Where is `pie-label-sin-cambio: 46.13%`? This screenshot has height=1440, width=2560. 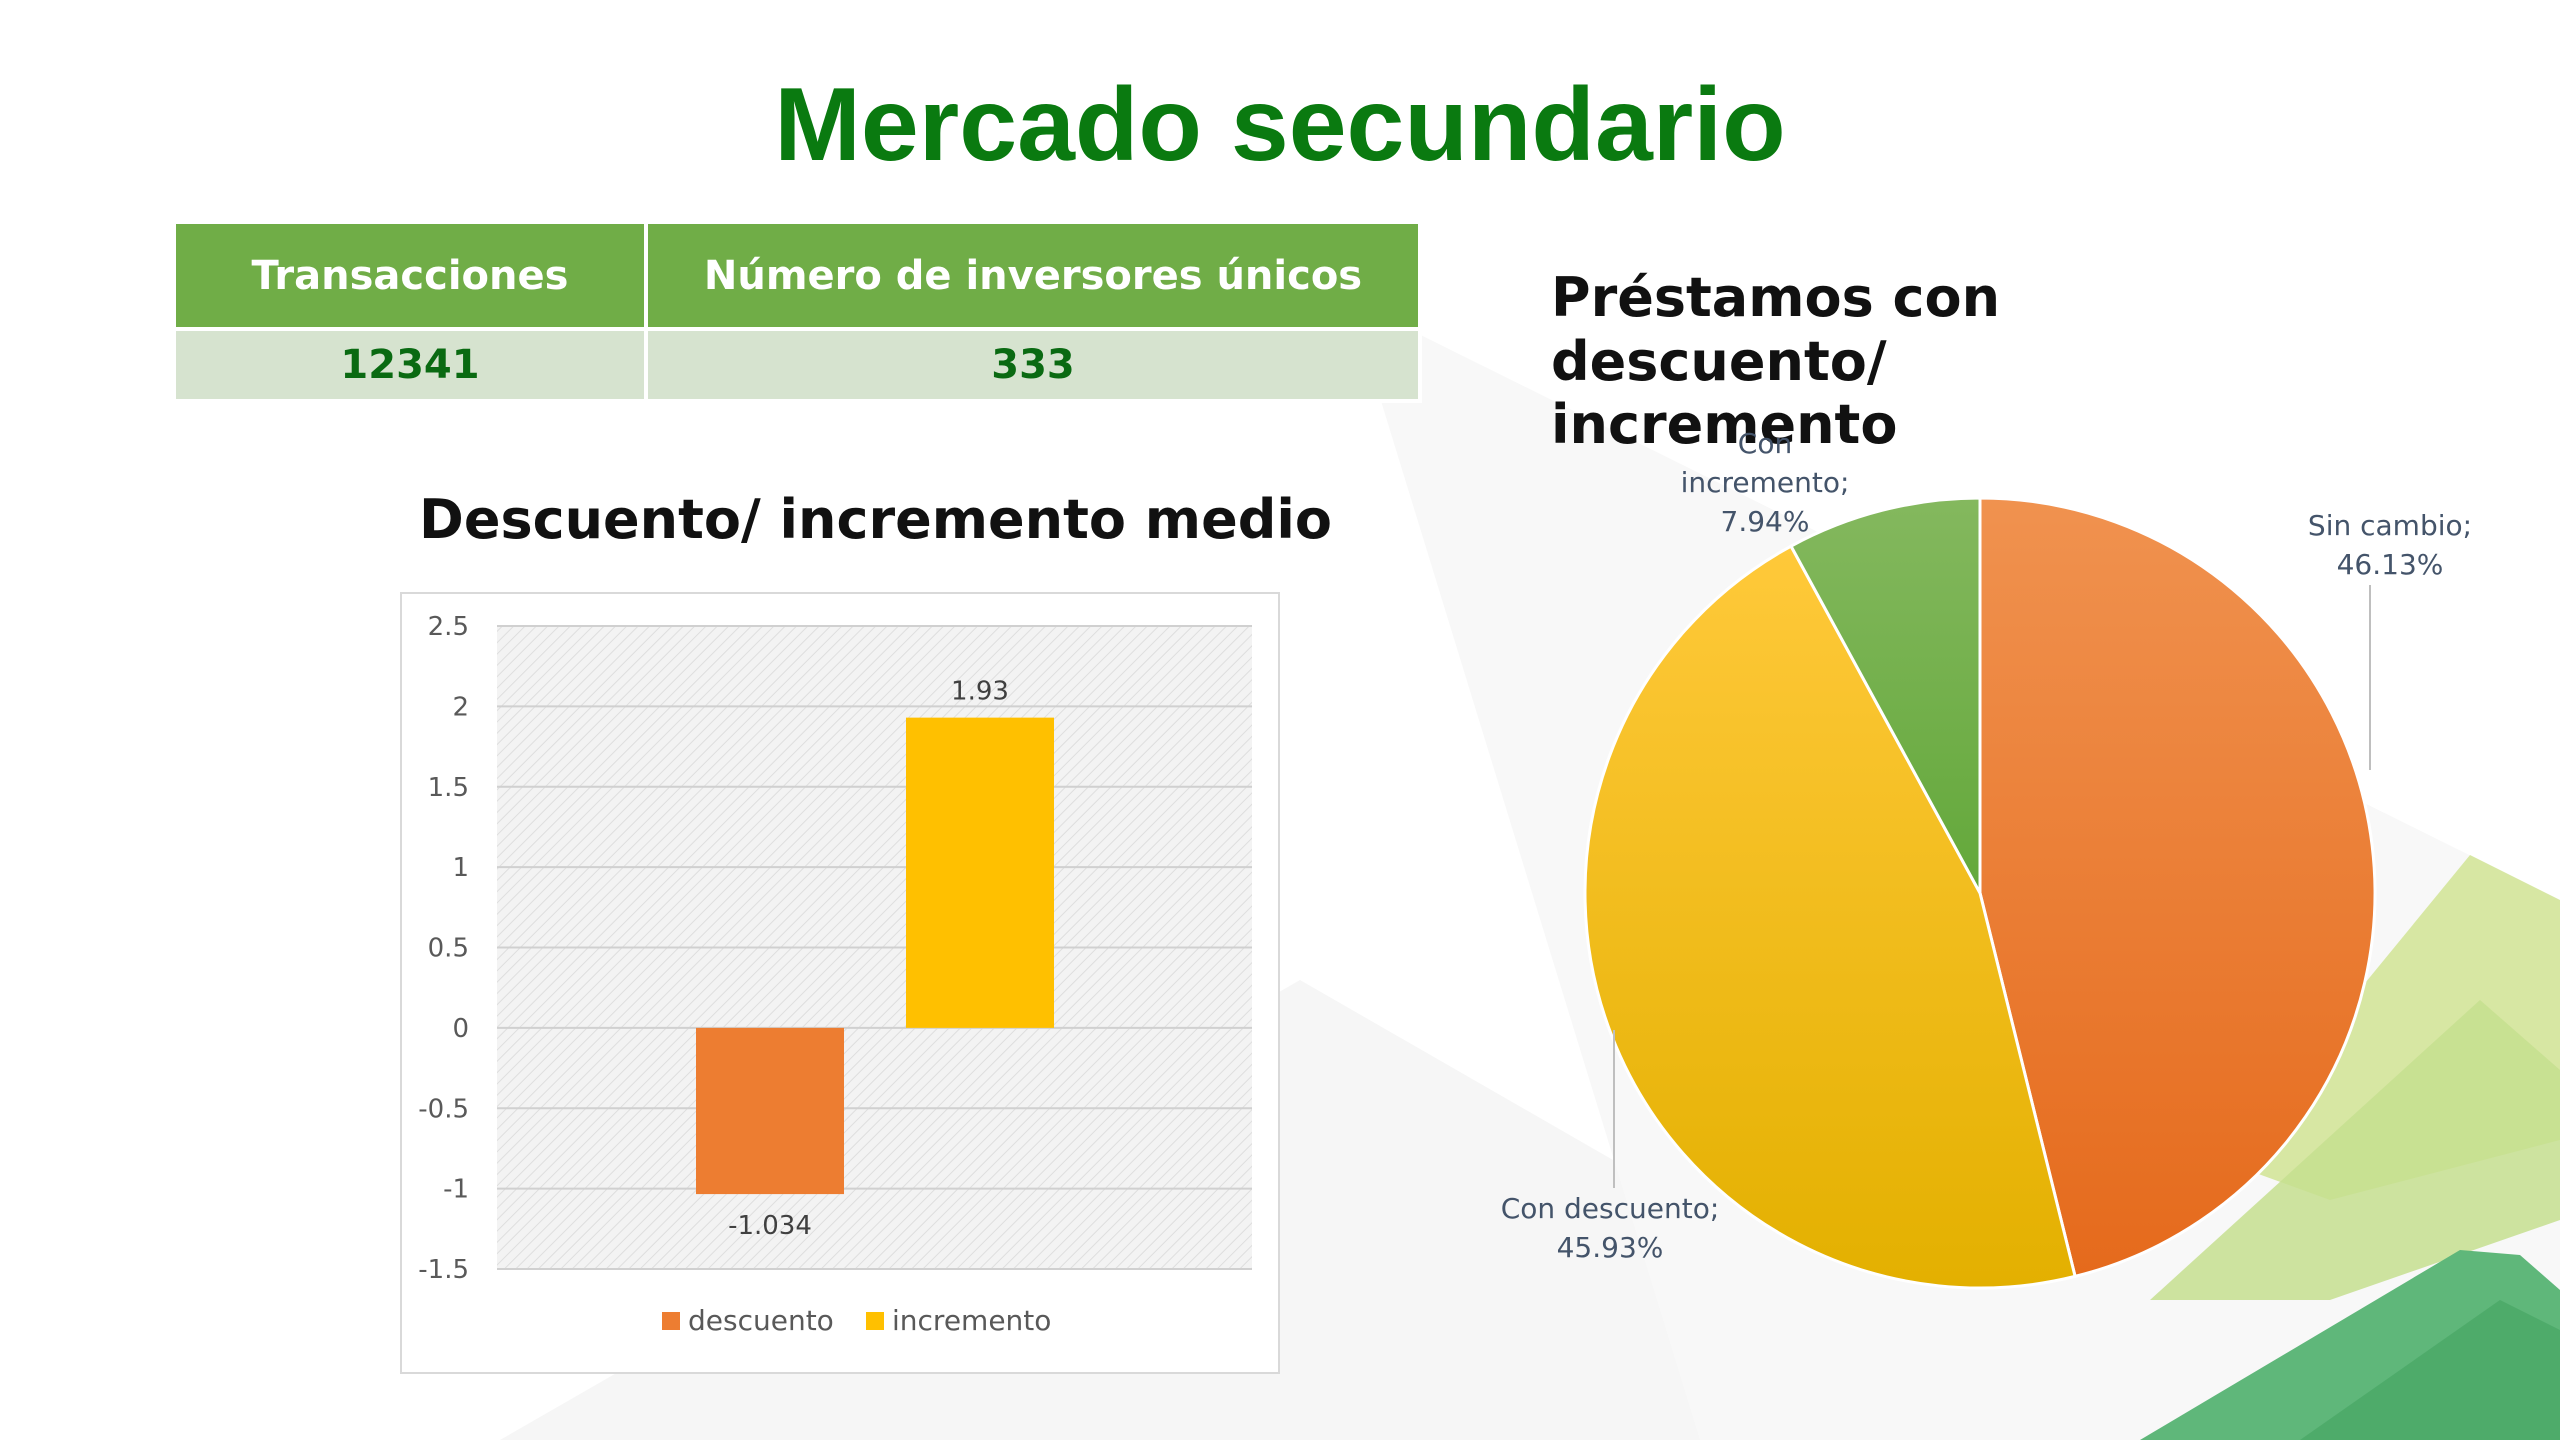 pie-label-sin-cambio: 46.13% is located at coordinates (2390, 564).